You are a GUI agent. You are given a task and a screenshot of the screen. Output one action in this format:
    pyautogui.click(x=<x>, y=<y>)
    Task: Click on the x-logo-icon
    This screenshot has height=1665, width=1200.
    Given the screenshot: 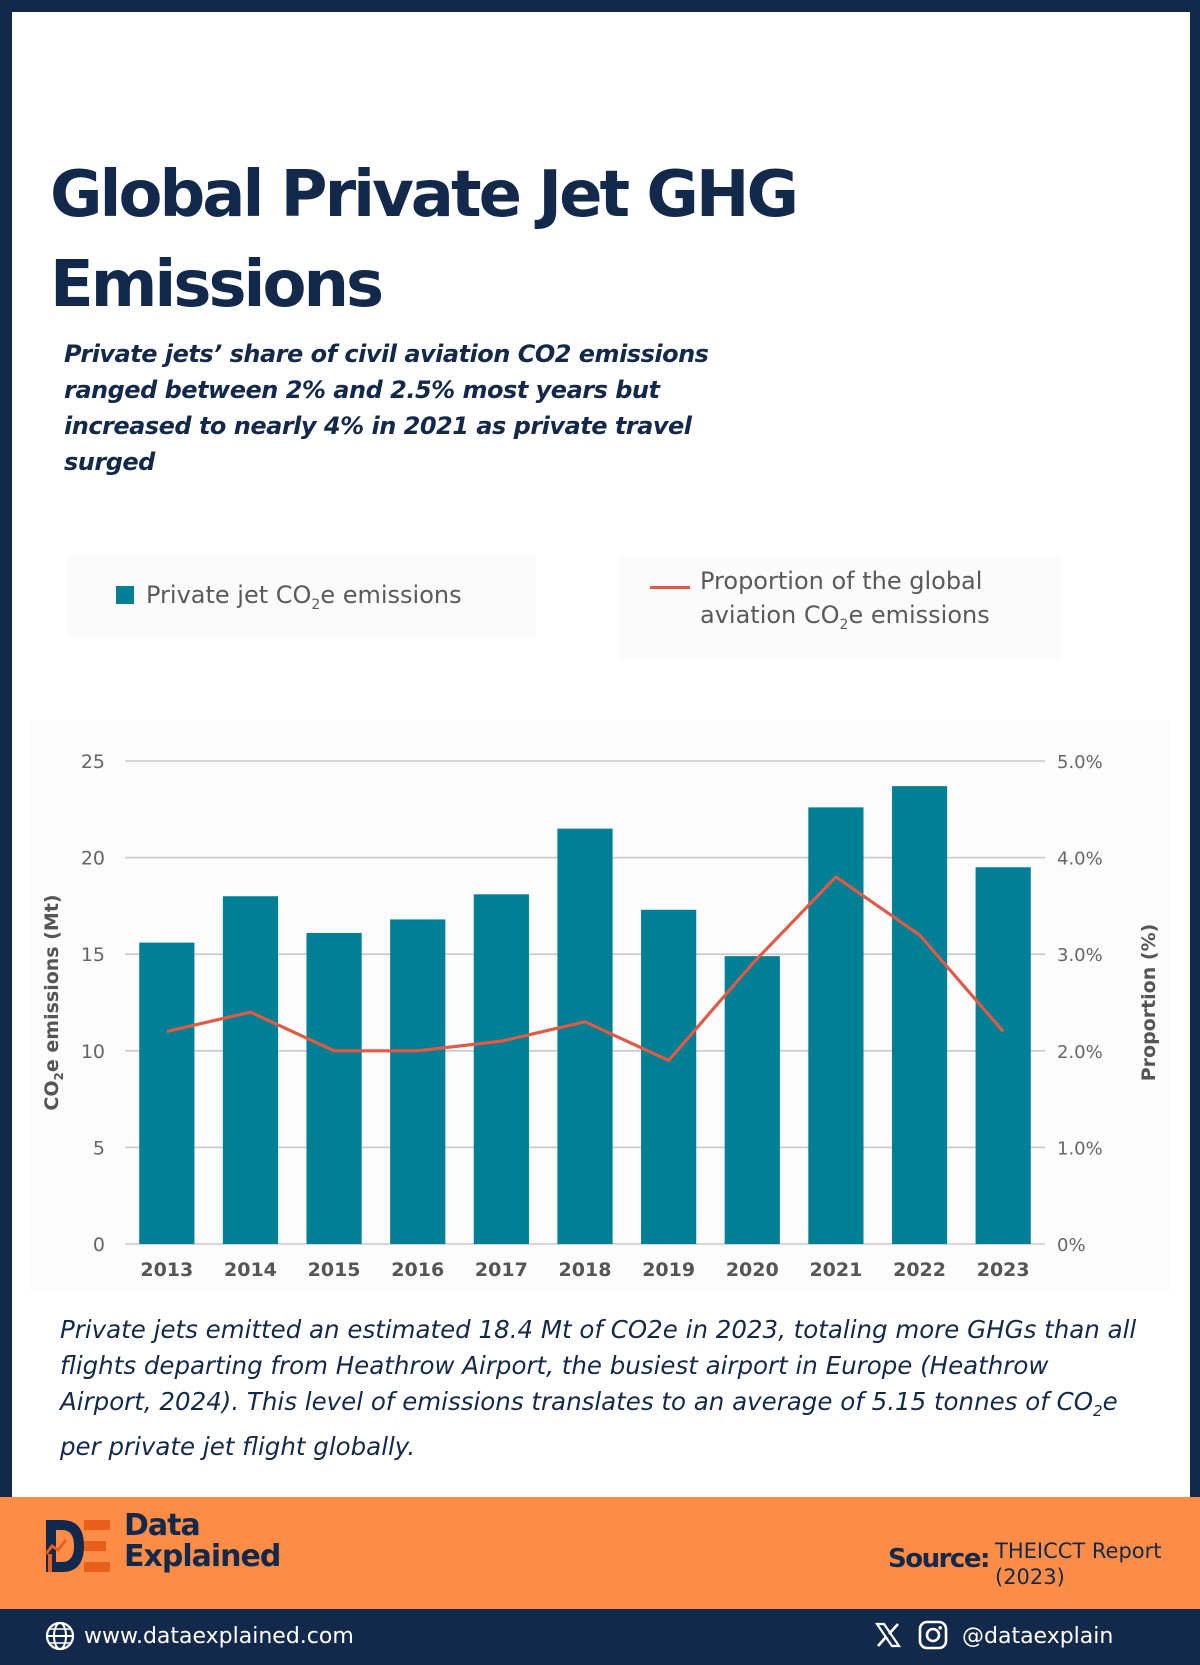 What is the action you would take?
    pyautogui.click(x=888, y=1635)
    